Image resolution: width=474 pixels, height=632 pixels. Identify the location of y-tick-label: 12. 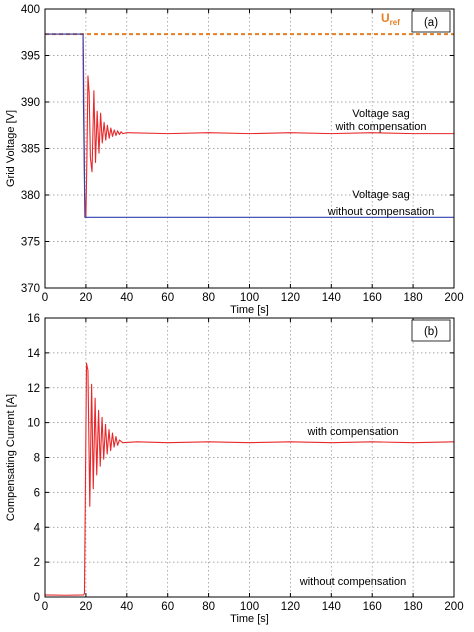
(33, 389).